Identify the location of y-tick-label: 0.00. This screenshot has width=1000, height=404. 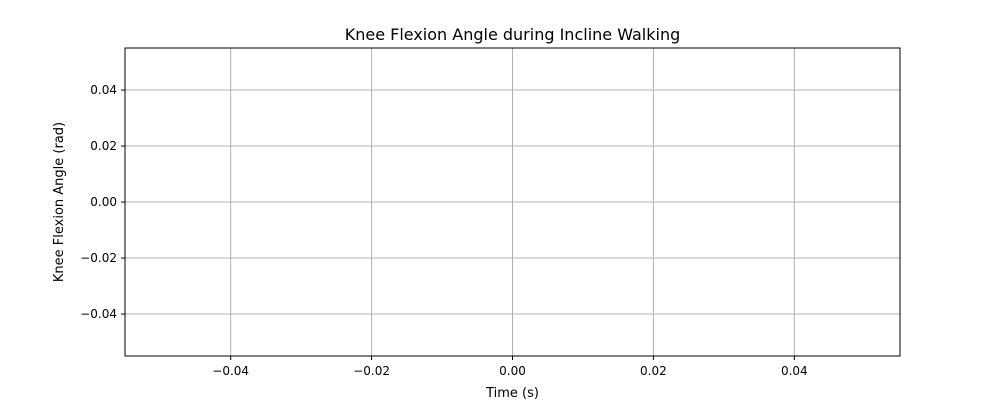
(103, 202).